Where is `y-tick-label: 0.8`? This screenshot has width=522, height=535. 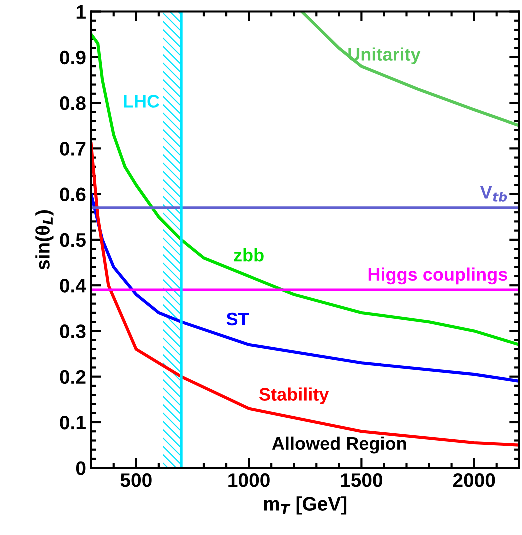 y-tick-label: 0.8 is located at coordinates (73, 103).